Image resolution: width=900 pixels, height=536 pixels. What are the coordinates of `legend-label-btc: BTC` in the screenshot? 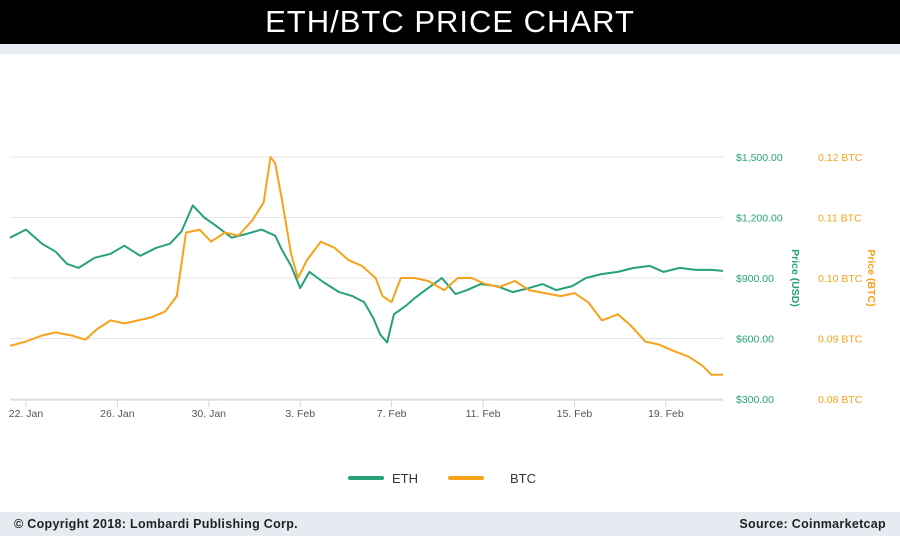 It's located at (523, 478).